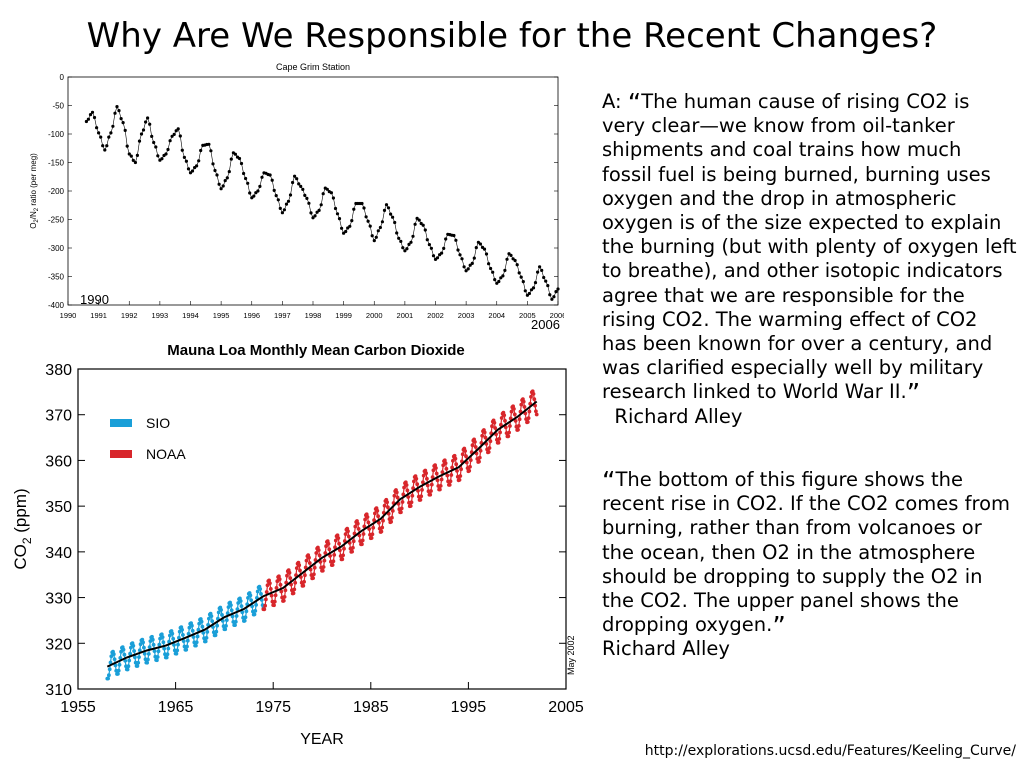  I want to click on co2-y-tick-label: 310, so click(58, 690).